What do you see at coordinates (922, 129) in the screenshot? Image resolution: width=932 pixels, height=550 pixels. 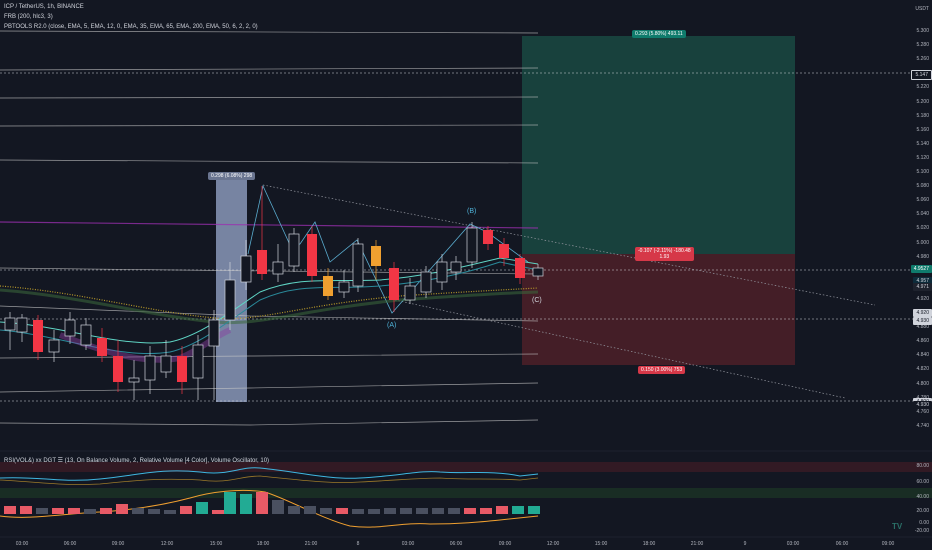 I see `price-tick: 5.160` at bounding box center [922, 129].